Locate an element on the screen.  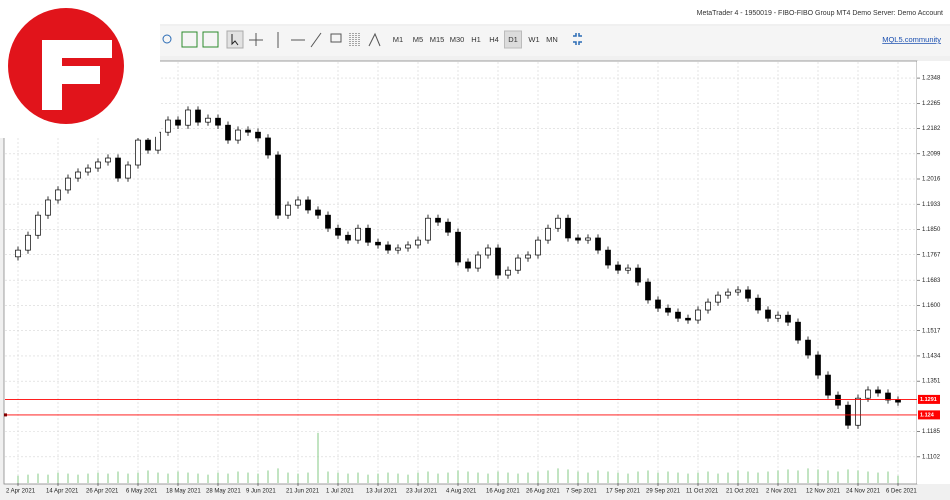
crosshair-icon is located at coordinates (256, 39).